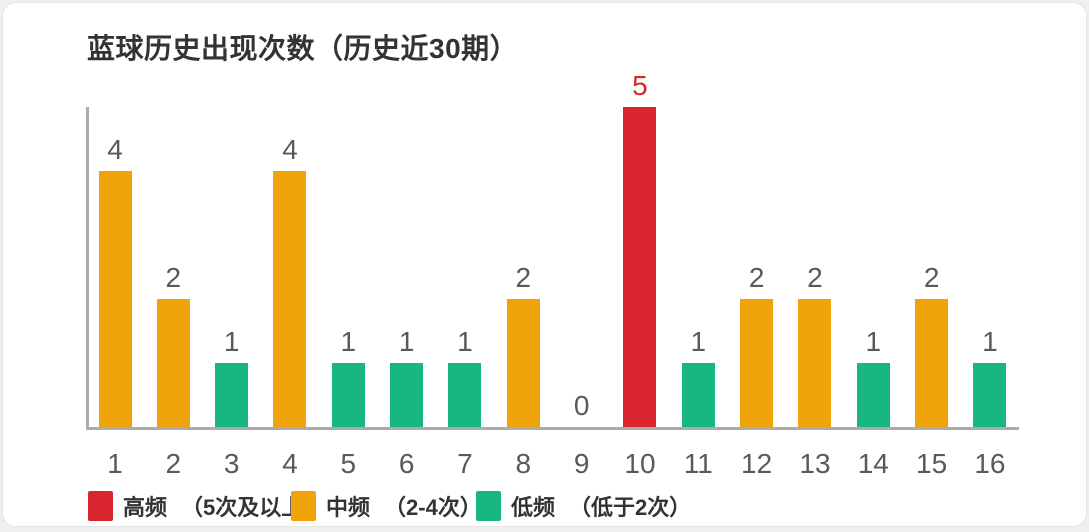 The height and width of the screenshot is (532, 1089). What do you see at coordinates (630, 507) in the screenshot?
I see `legend-item-range: （低于2次）` at bounding box center [630, 507].